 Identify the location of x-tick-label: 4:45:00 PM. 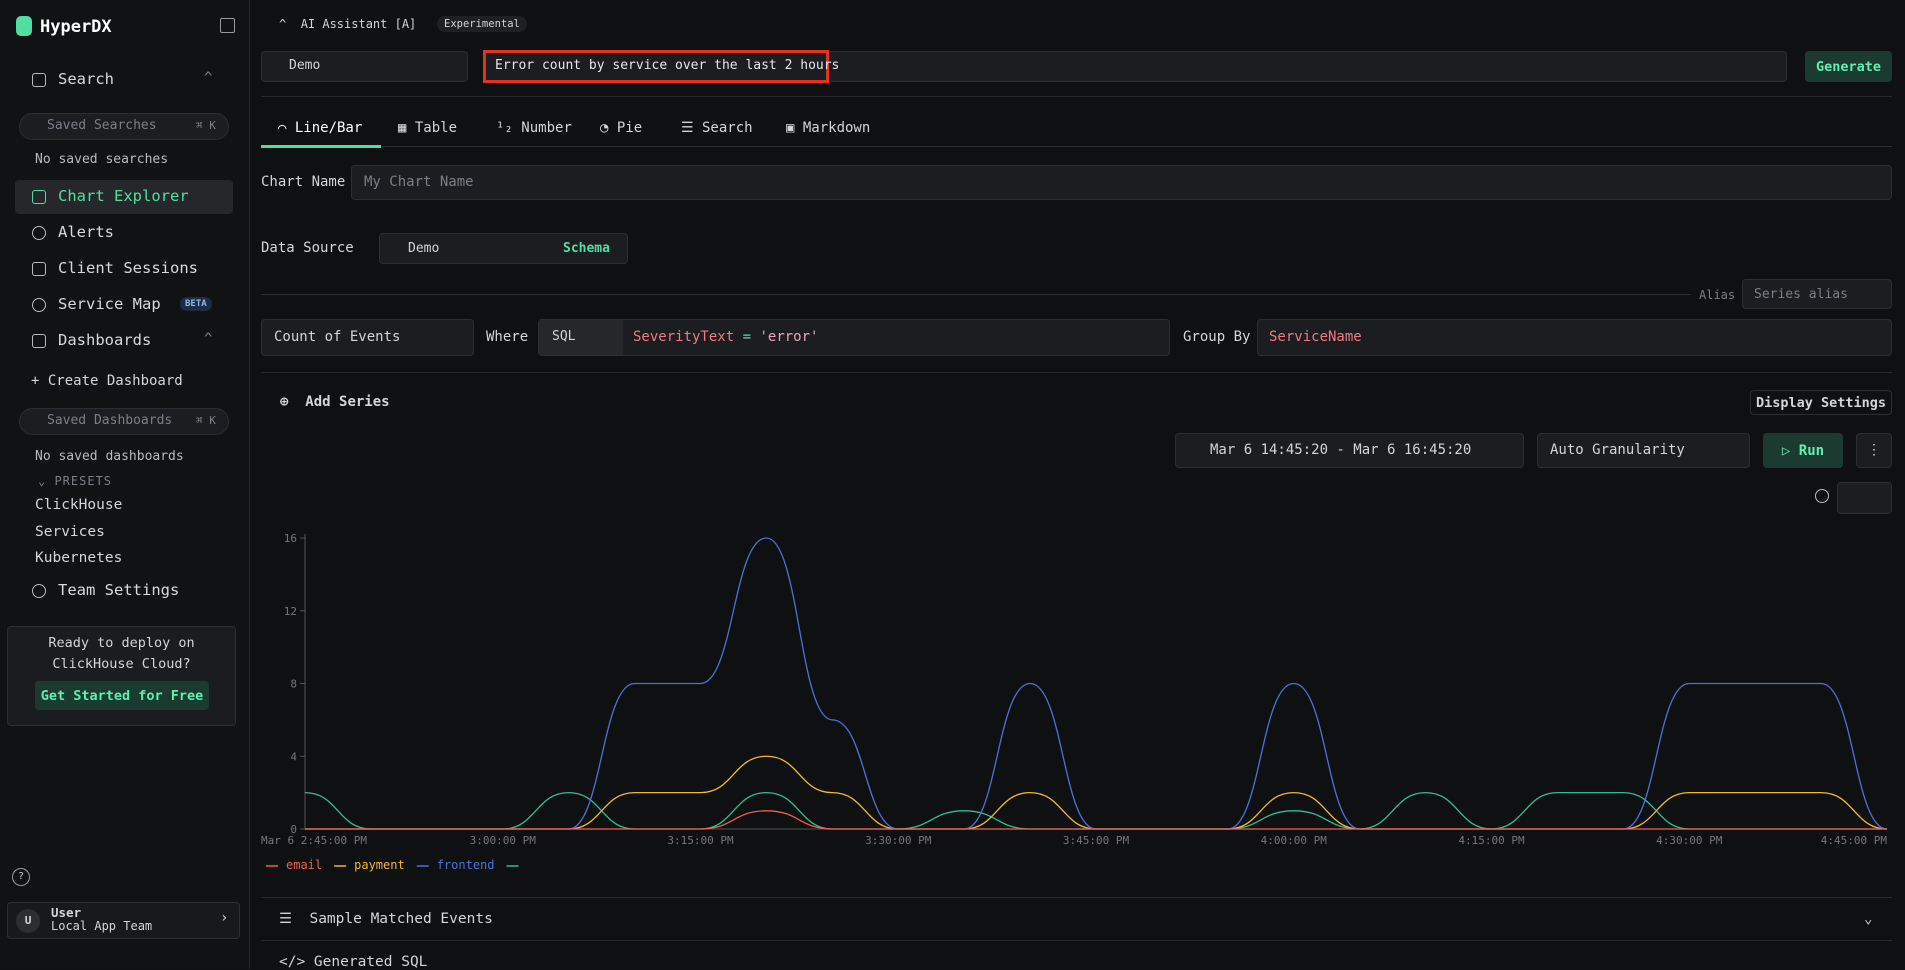
(1854, 840).